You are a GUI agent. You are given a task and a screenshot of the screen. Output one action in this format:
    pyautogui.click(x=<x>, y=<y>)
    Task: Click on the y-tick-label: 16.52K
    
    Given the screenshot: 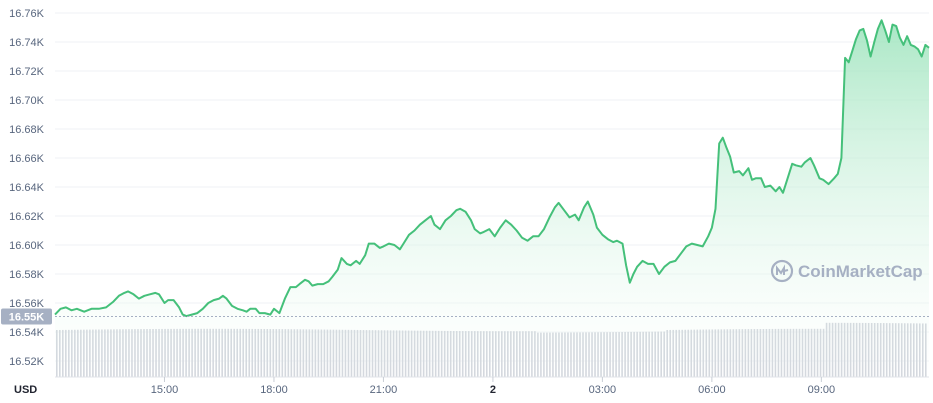 What is the action you would take?
    pyautogui.click(x=27, y=362)
    